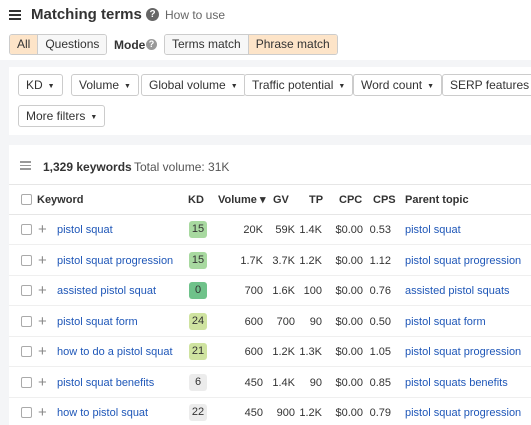 This screenshot has width=531, height=425. I want to click on col-volume: Volume ▾, so click(242, 200).